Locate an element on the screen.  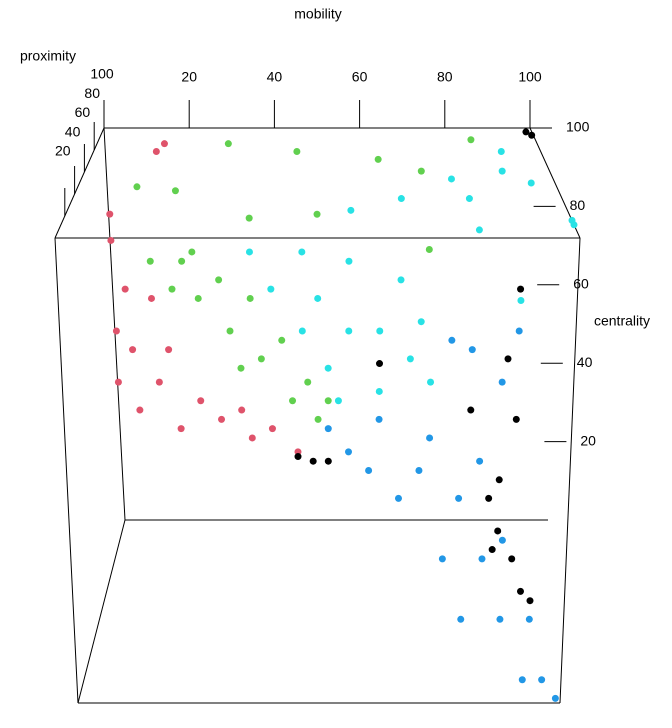
x-tick-label: 80 is located at coordinates (445, 77).